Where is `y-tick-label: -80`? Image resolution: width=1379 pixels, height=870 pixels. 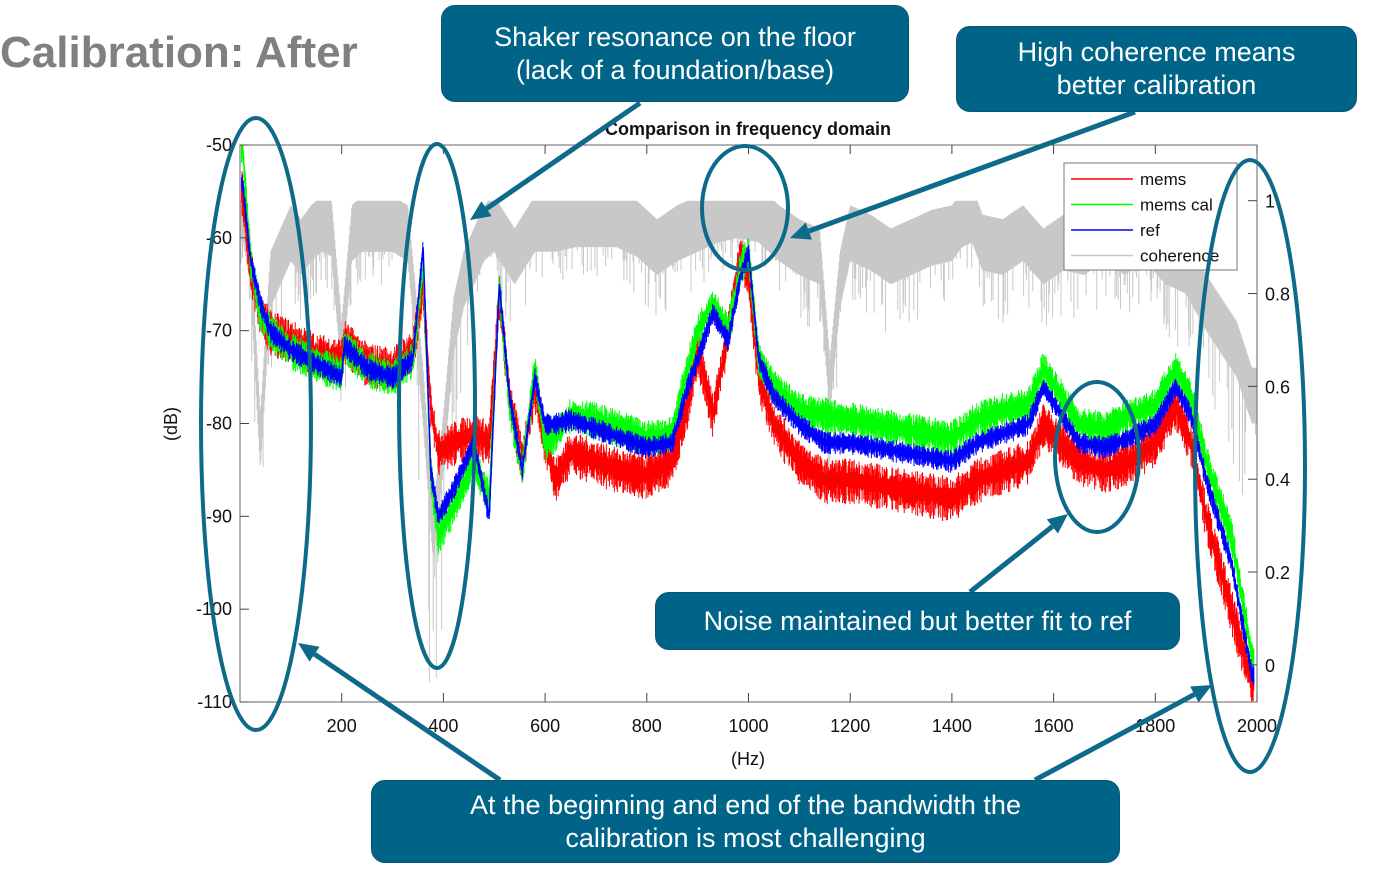
y-tick-label: -80 is located at coordinates (219, 424).